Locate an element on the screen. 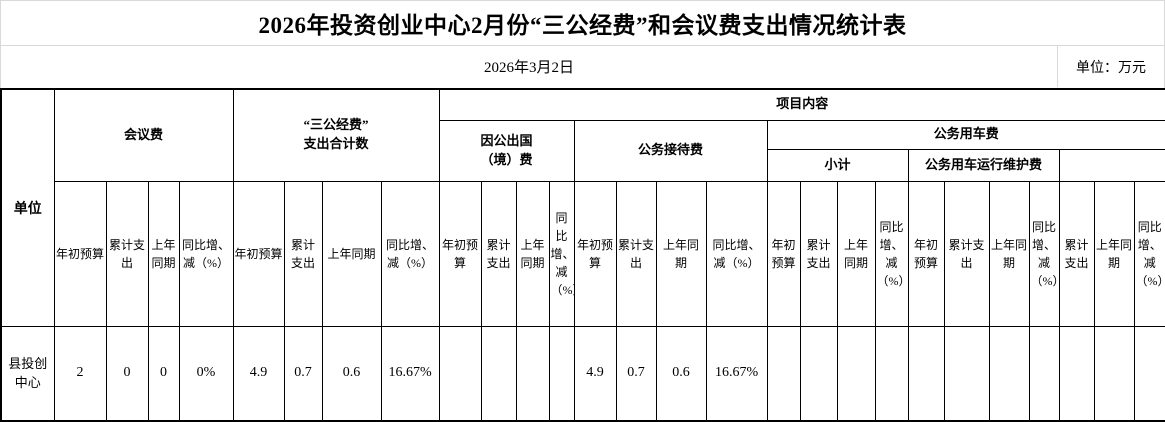 The height and width of the screenshot is (422, 1165). col-label-maintenance-budget: 年初预算 is located at coordinates (926, 253).